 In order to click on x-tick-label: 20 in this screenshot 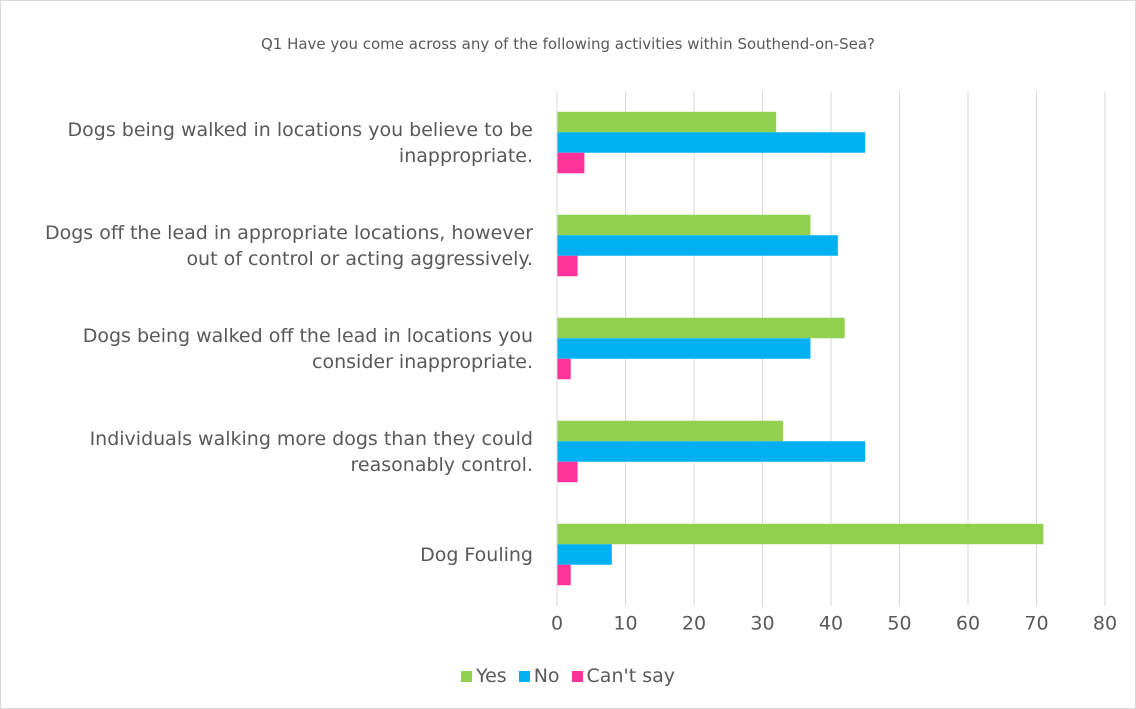, I will do `click(694, 624)`.